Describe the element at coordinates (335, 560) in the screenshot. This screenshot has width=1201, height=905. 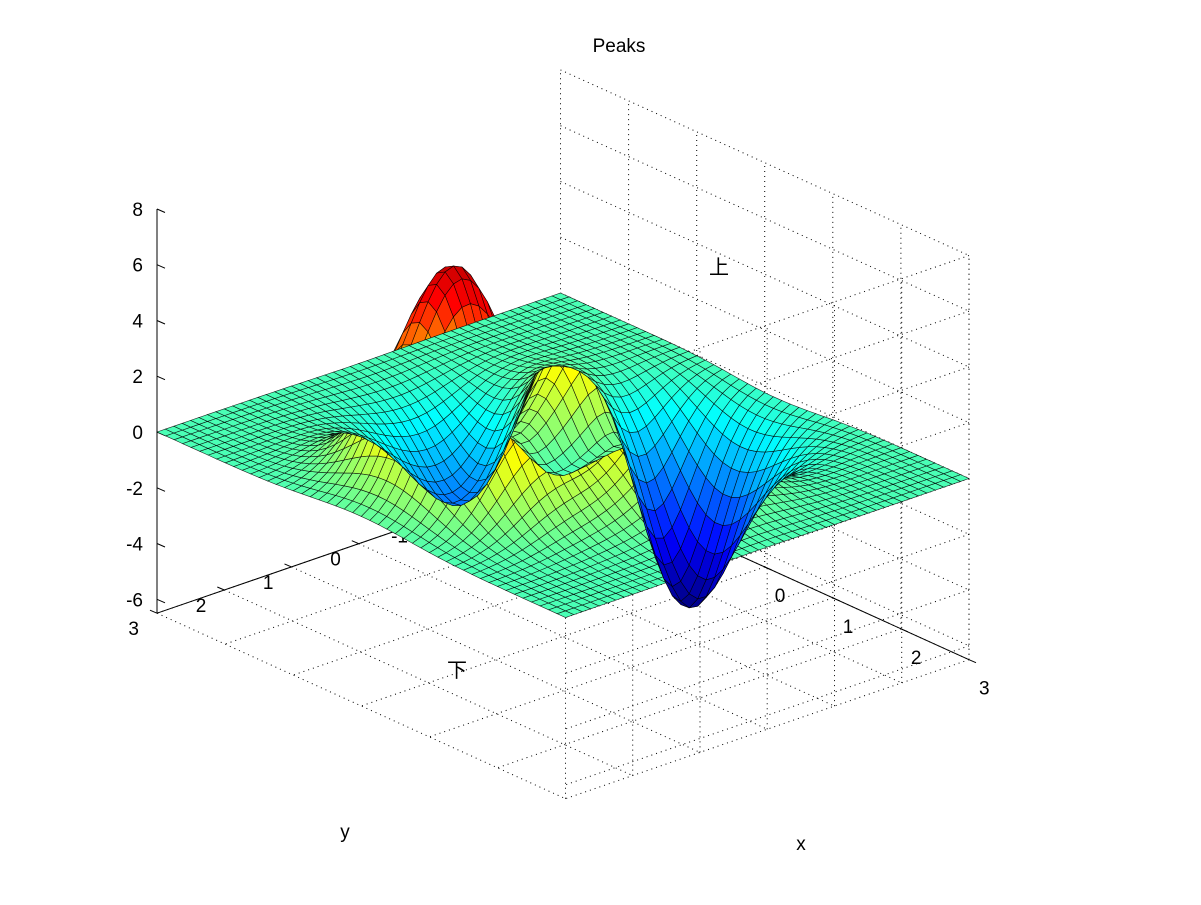
I see `y-tick-label: 0` at that location.